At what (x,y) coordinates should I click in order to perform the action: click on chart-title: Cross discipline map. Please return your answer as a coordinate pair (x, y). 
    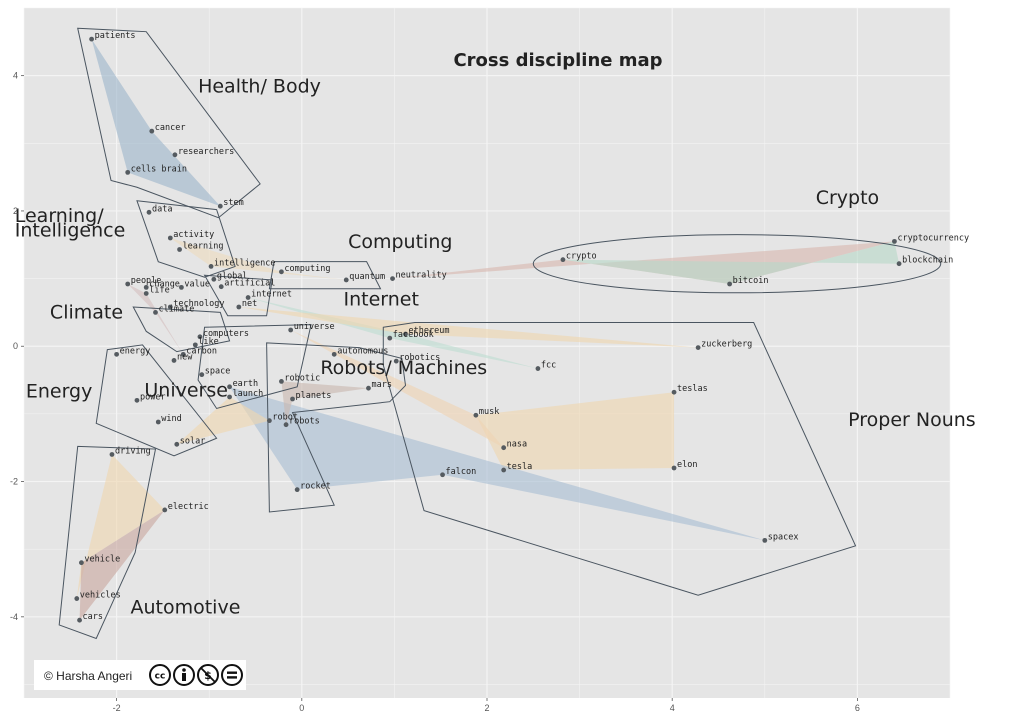
    Looking at the image, I should click on (557, 60).